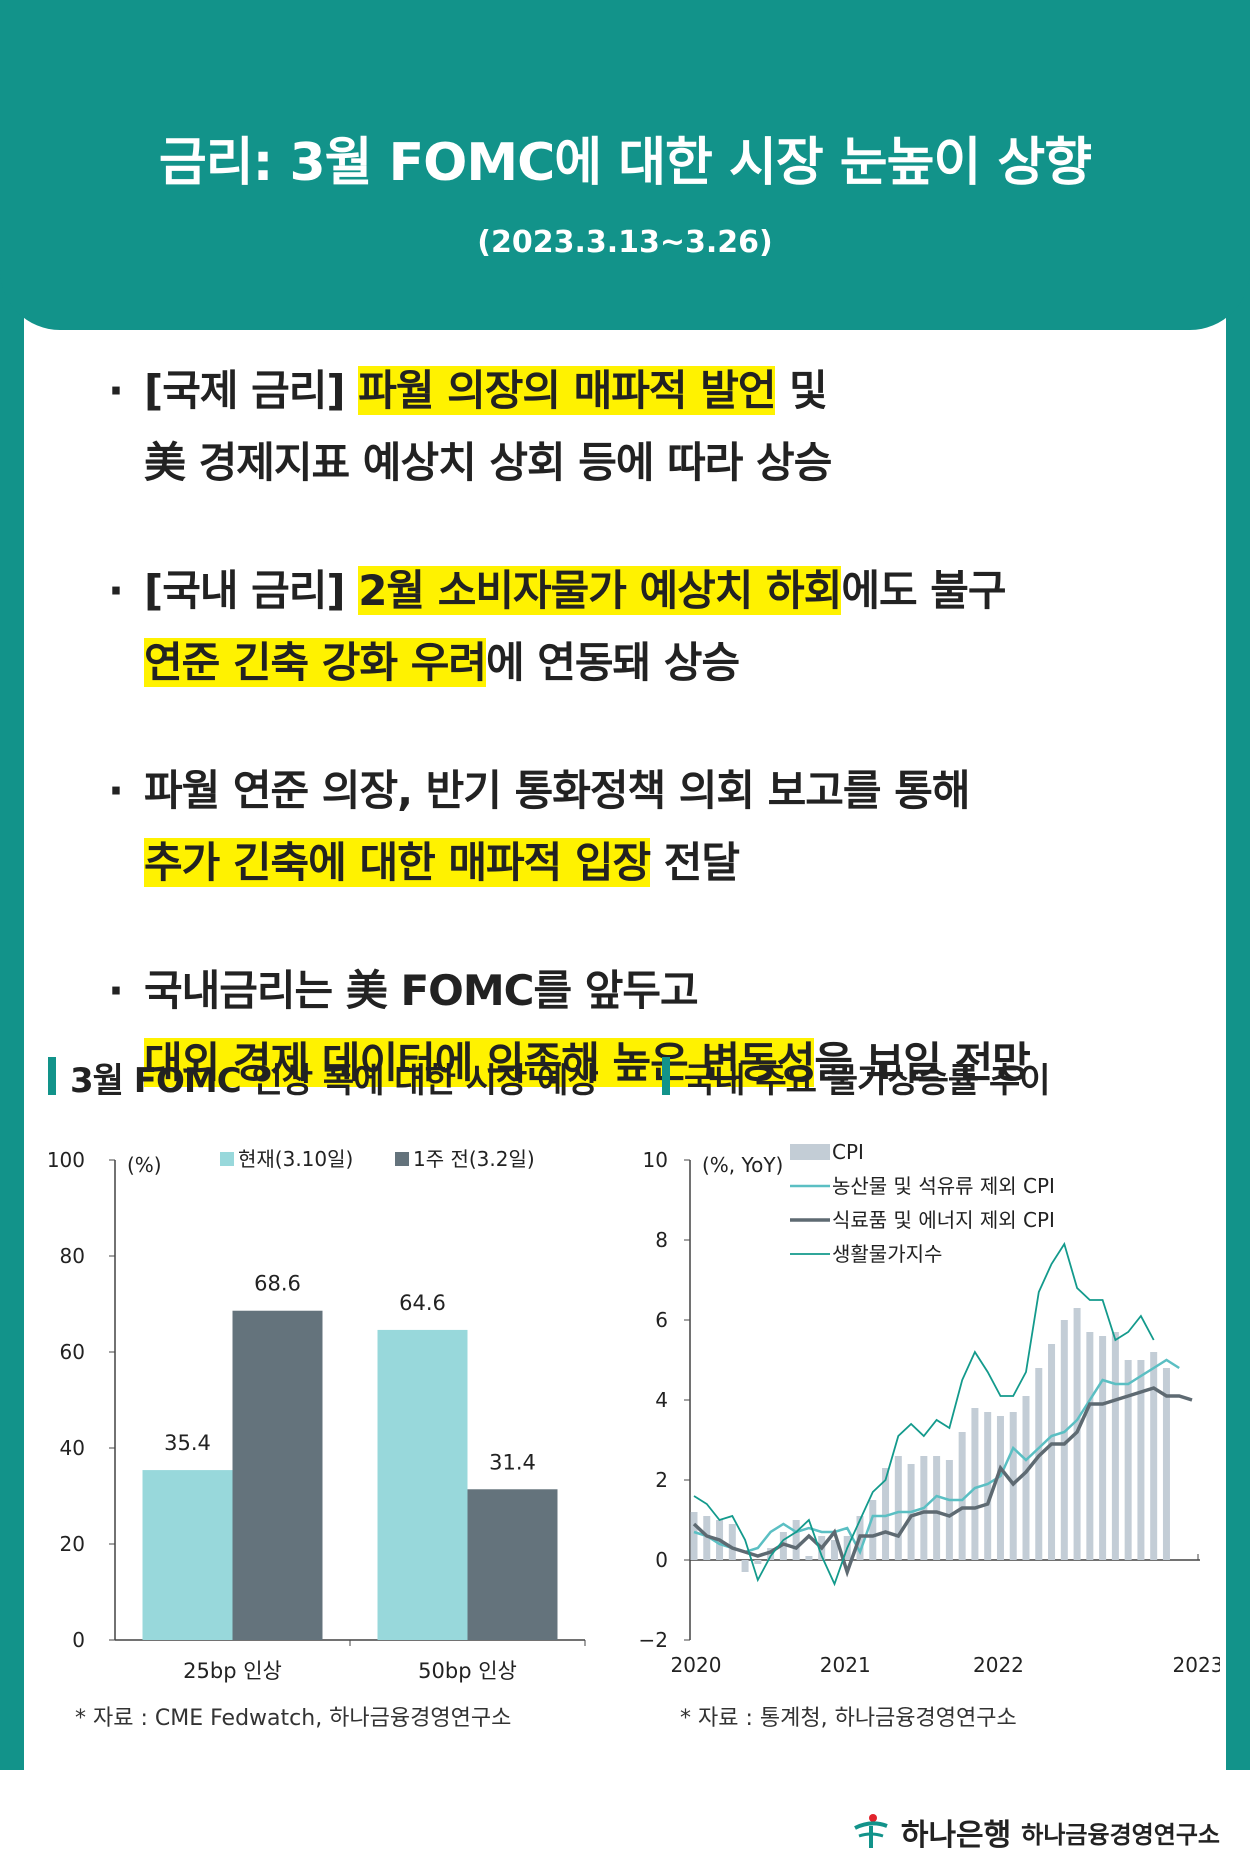  I want to click on bullet-line: 美 경제지표 예상치 상회 등에 따라 상승, so click(648, 463).